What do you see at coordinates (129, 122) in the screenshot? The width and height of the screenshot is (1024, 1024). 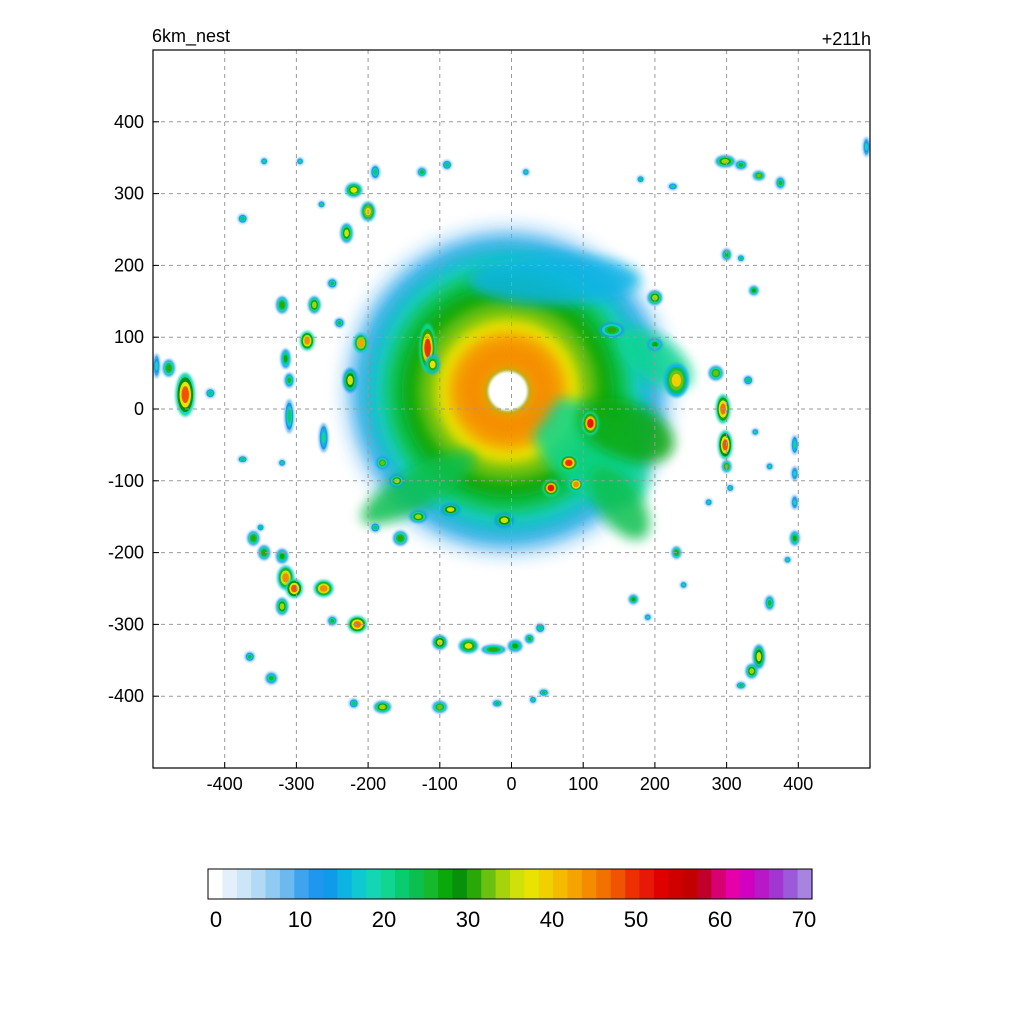 I see `y-tick-label: 400` at bounding box center [129, 122].